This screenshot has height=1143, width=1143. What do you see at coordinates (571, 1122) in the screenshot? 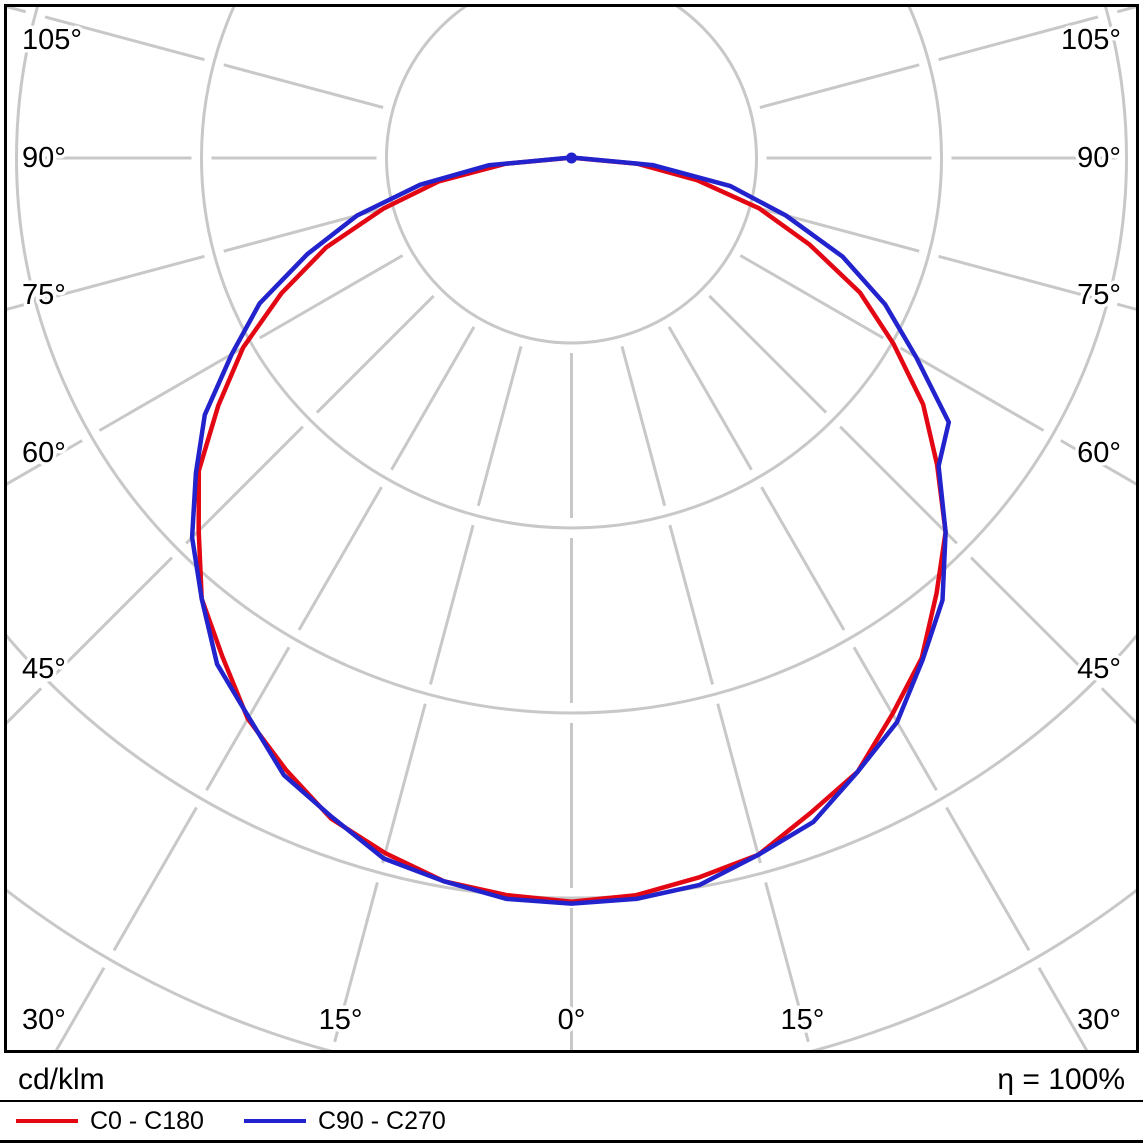
I see `legend: C0 - C180 C90 - C270` at bounding box center [571, 1122].